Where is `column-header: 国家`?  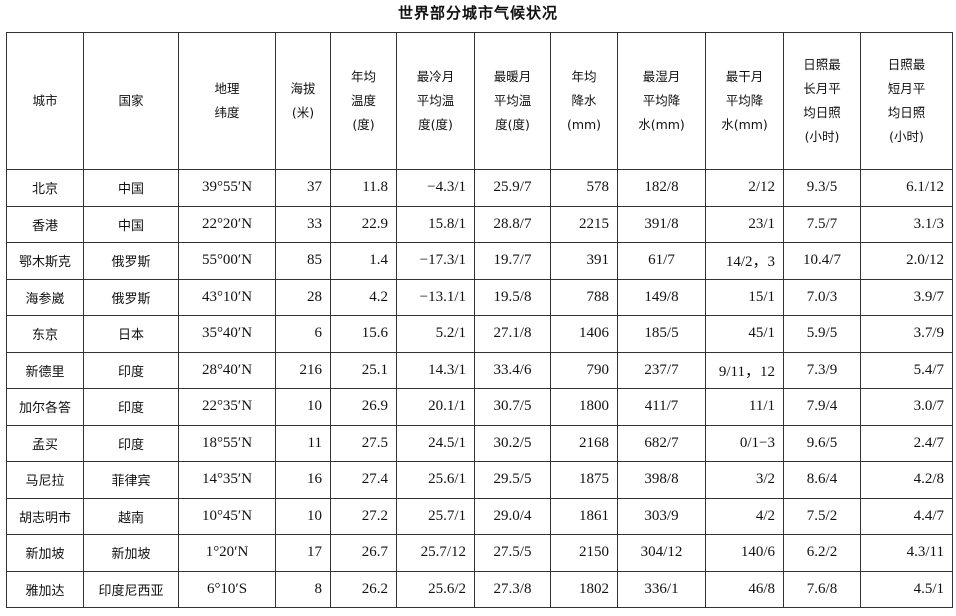 column-header: 国家 is located at coordinates (131, 101).